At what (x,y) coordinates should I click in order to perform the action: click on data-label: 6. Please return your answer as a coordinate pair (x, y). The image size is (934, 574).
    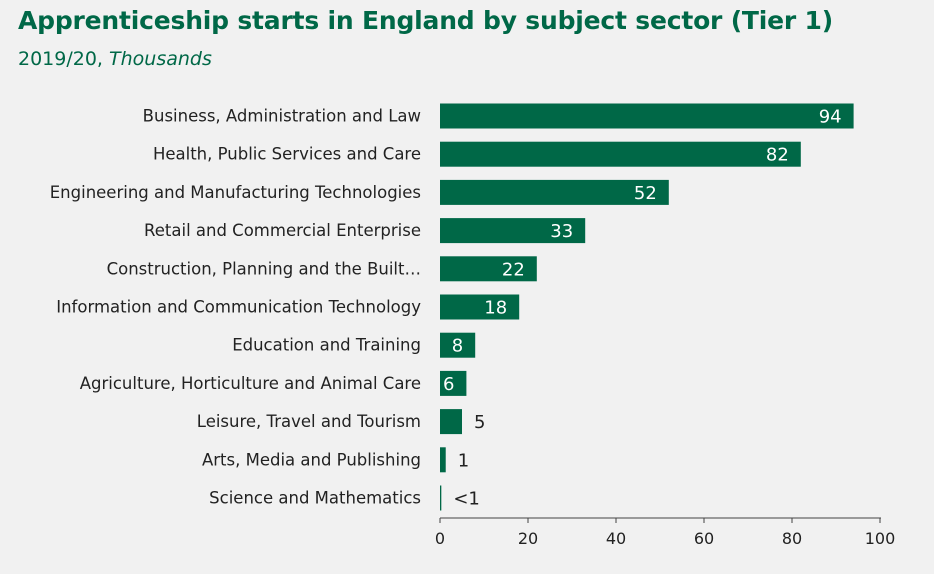
    Looking at the image, I should click on (448, 384).